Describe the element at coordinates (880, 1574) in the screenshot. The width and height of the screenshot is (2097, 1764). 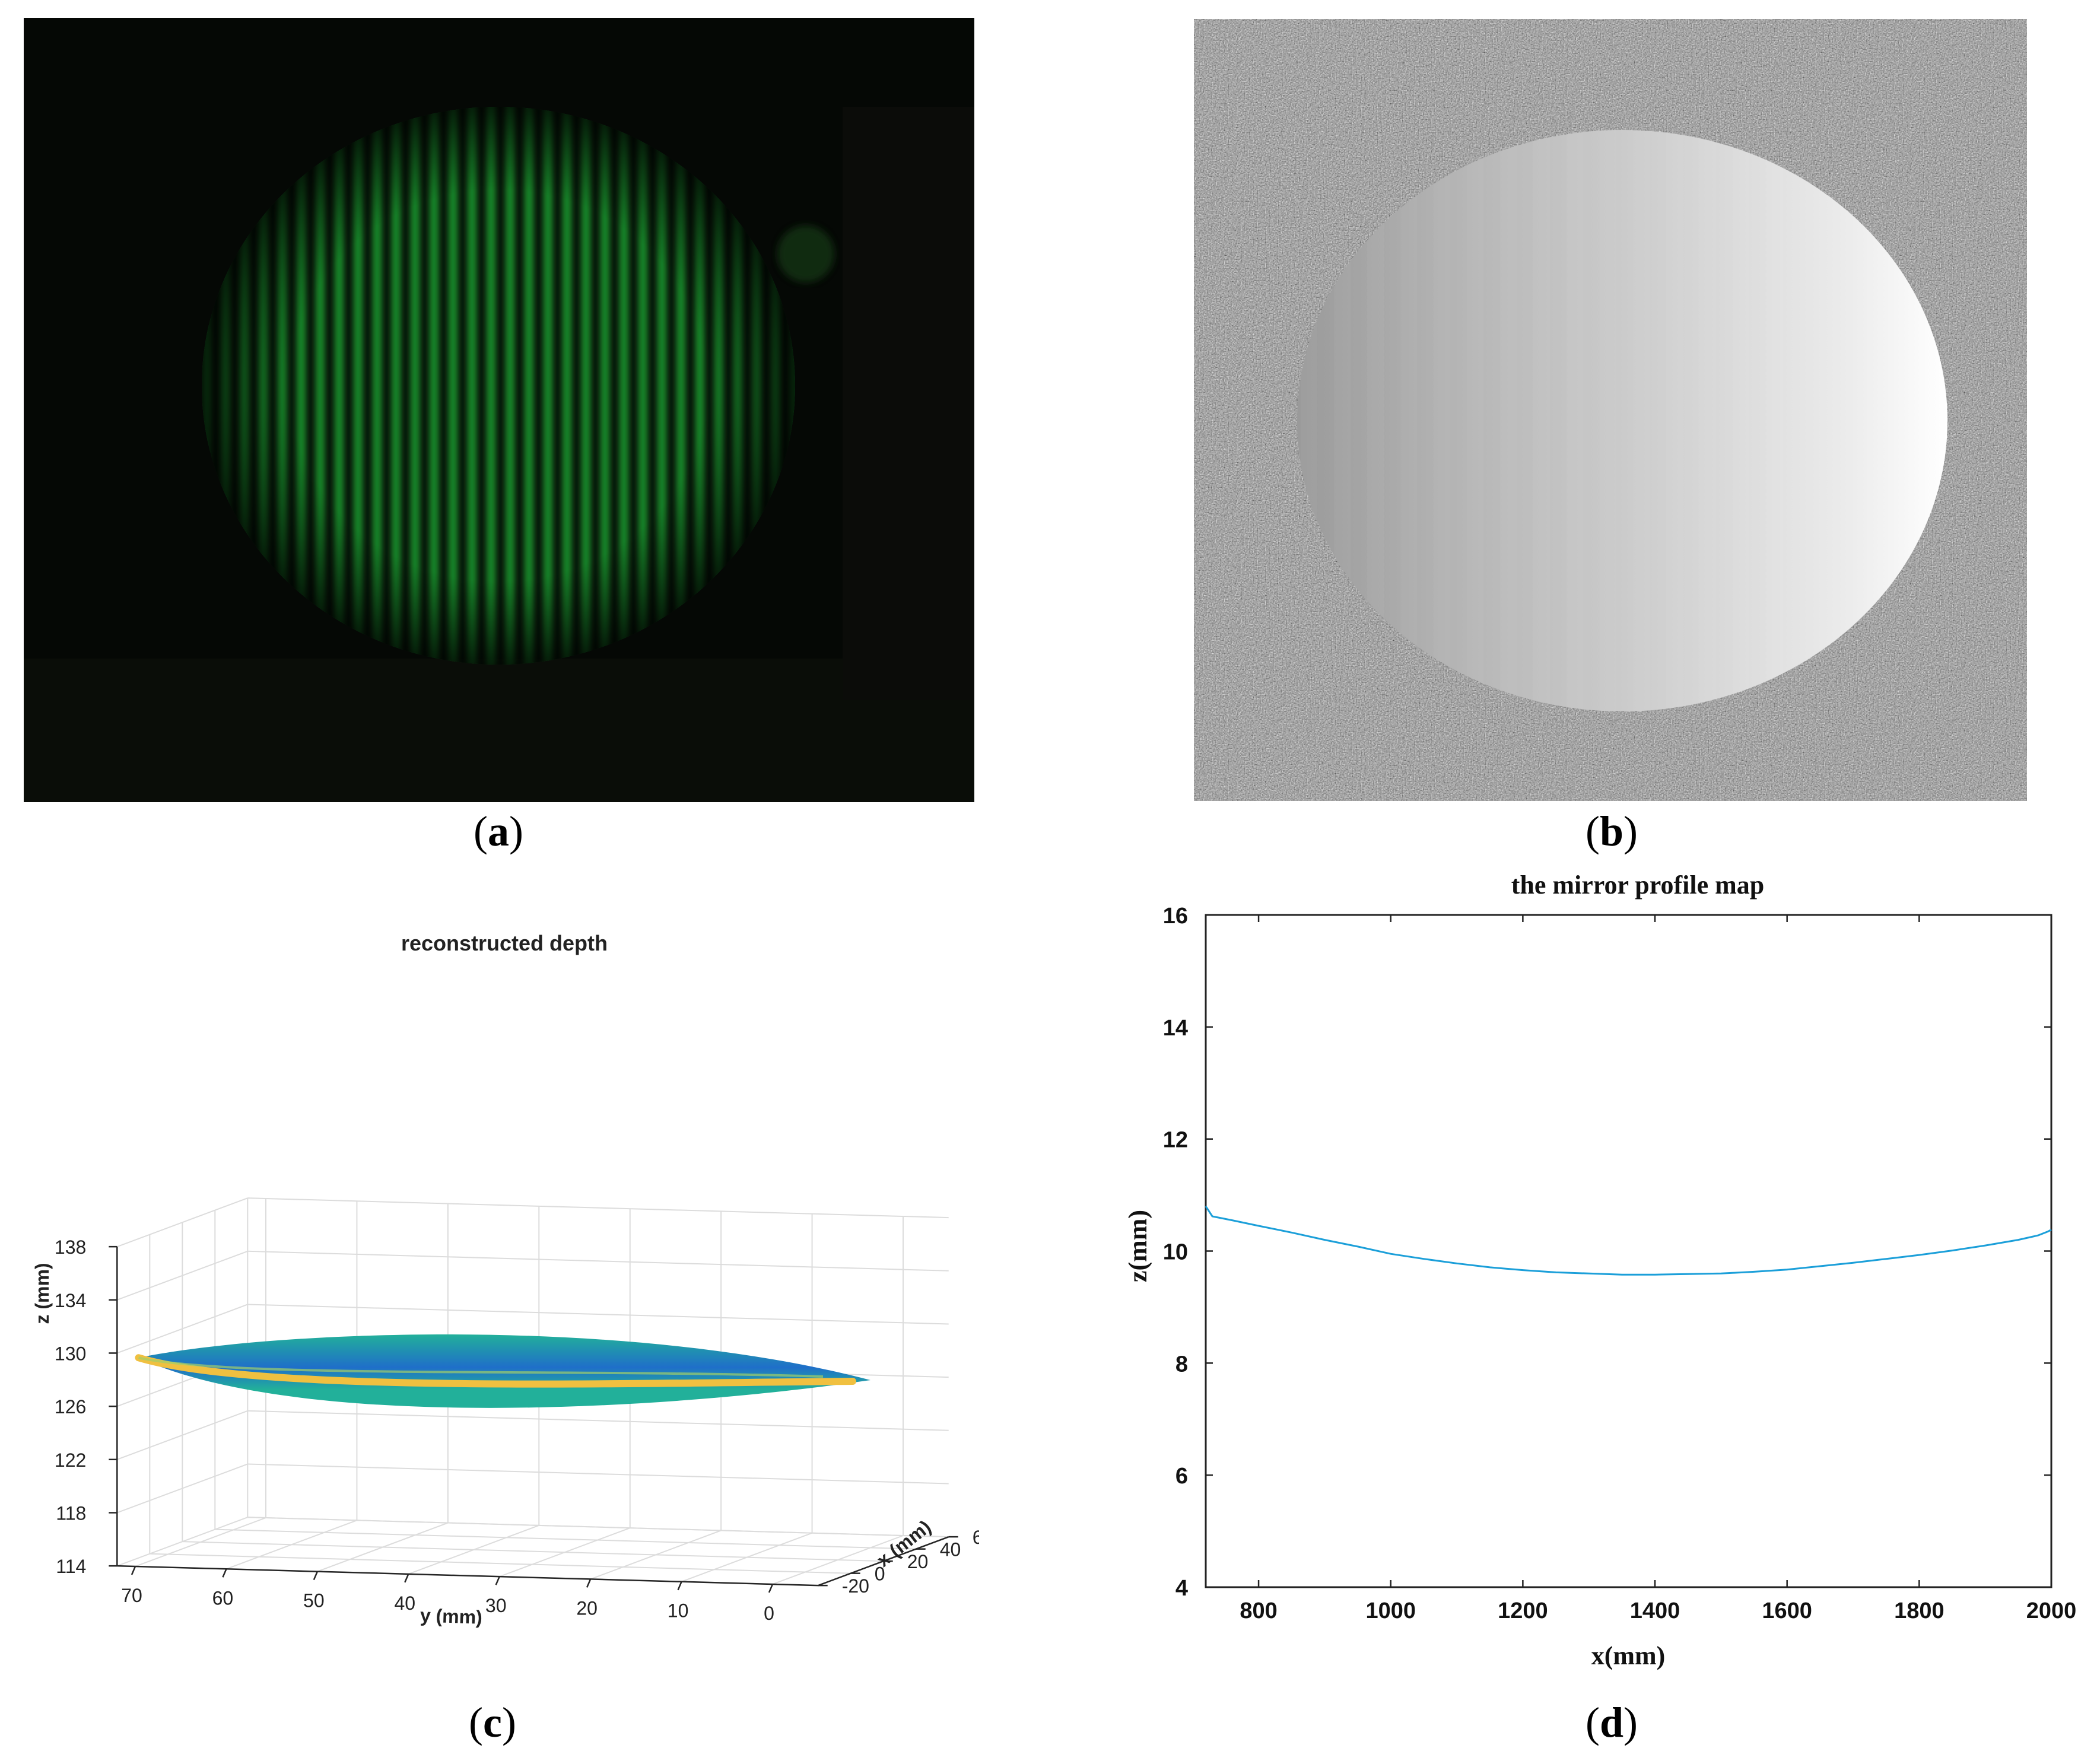
I see `x-tick-label: 0` at that location.